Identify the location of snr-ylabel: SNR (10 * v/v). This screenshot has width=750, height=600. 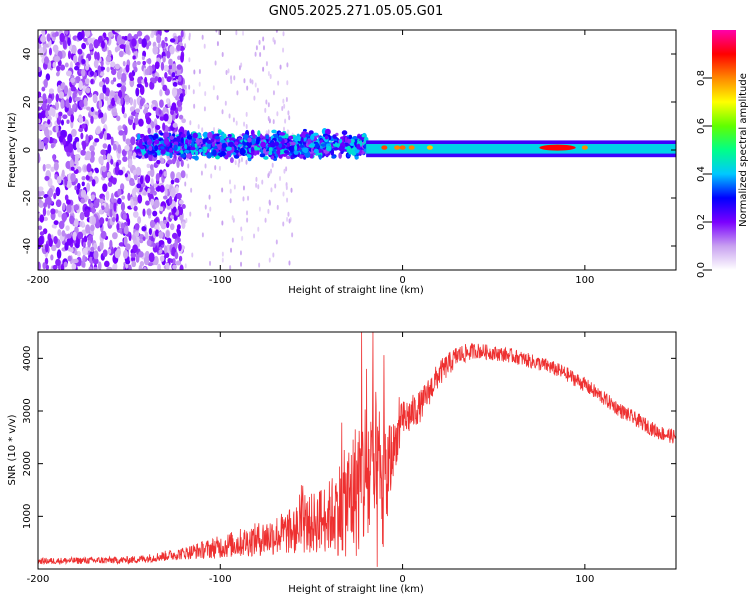
(12, 449).